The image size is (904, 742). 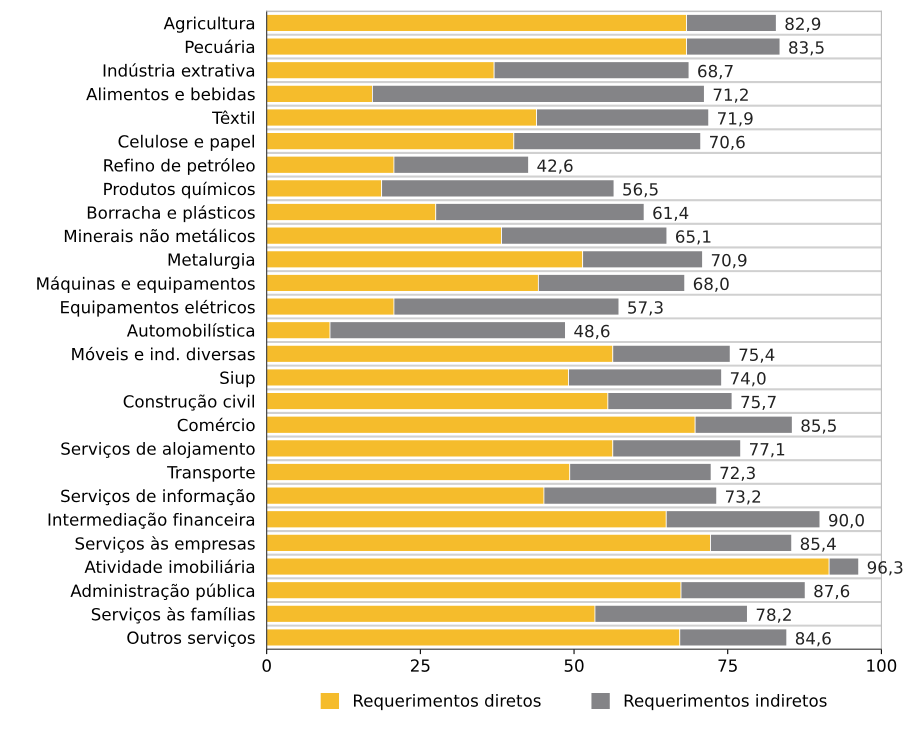 I want to click on x-tick-label: 0, so click(x=266, y=665).